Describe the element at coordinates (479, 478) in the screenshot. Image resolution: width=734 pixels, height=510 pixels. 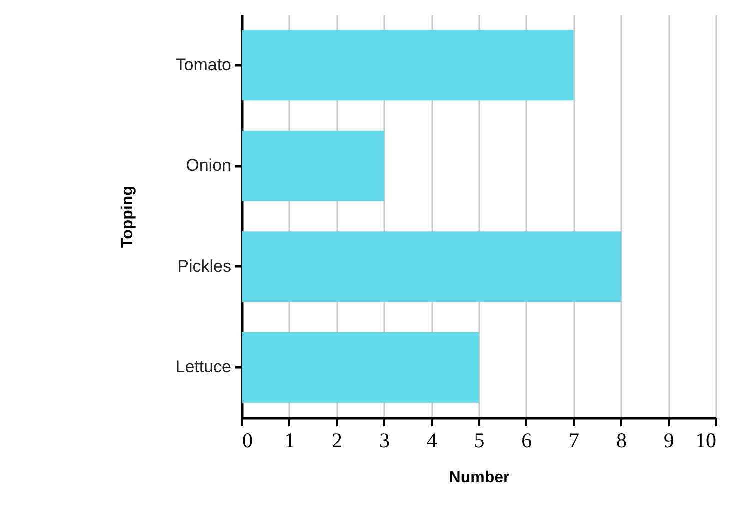
I see `x-axis-title: Number` at that location.